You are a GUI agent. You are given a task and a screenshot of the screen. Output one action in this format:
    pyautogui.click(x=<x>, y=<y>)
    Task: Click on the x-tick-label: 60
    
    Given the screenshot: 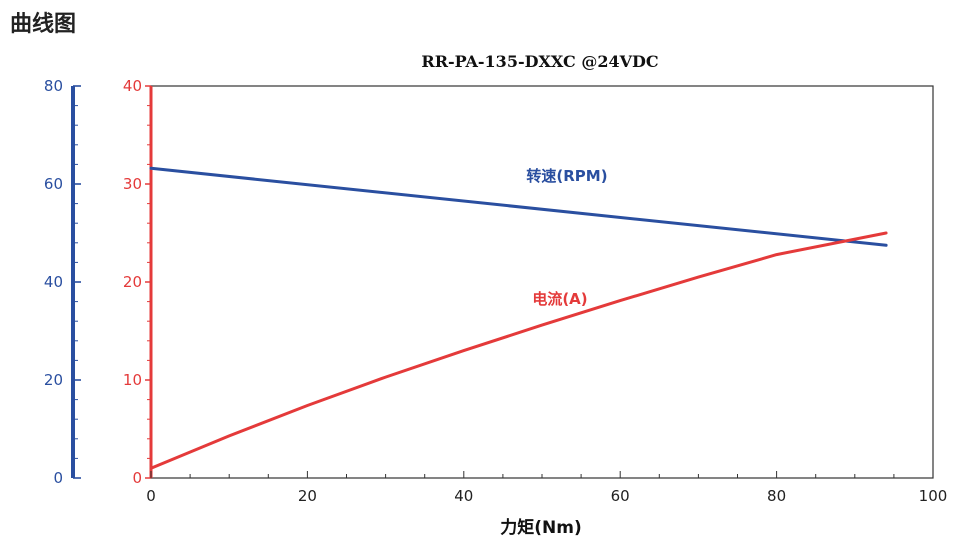 What is the action you would take?
    pyautogui.click(x=620, y=496)
    